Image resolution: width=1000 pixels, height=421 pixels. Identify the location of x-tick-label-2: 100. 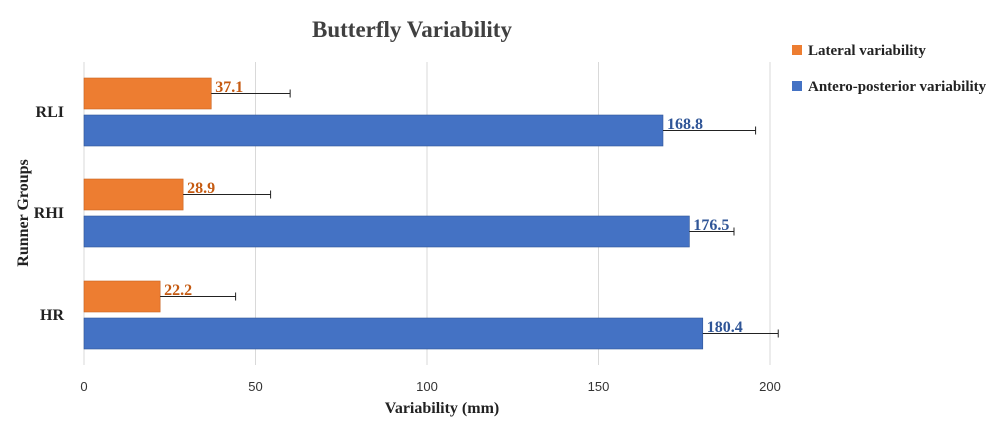
(427, 386).